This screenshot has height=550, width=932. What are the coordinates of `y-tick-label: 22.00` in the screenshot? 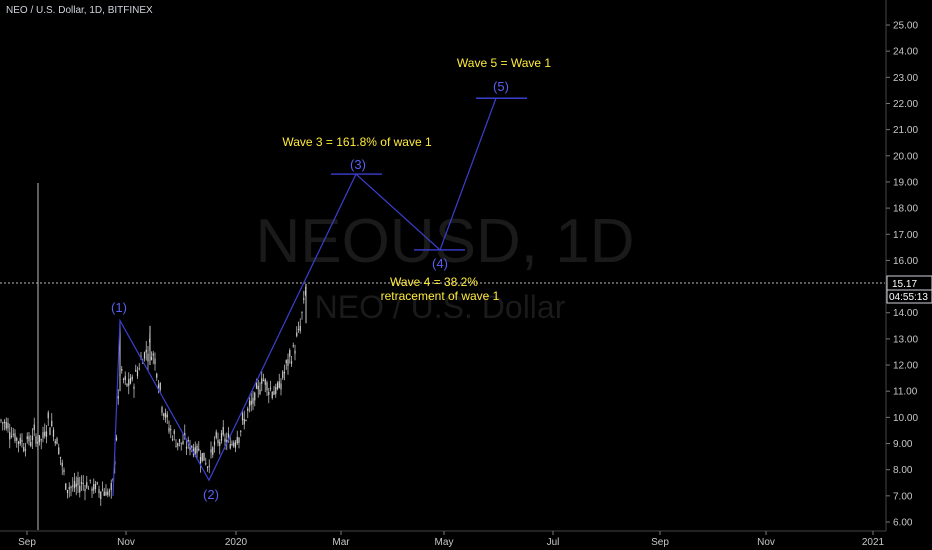 It's located at (905, 104).